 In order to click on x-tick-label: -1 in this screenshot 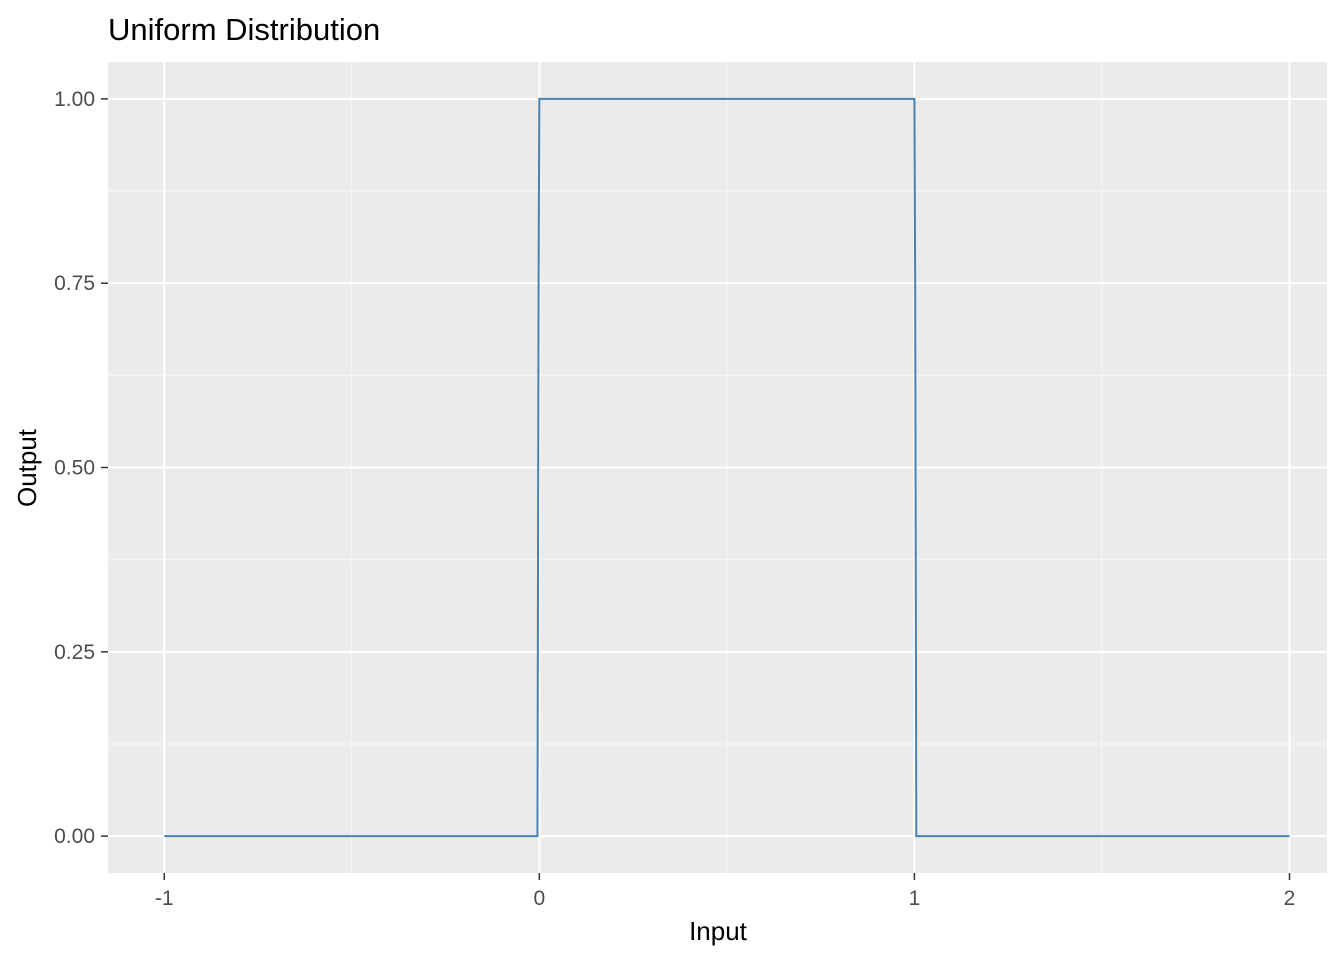, I will do `click(164, 898)`.